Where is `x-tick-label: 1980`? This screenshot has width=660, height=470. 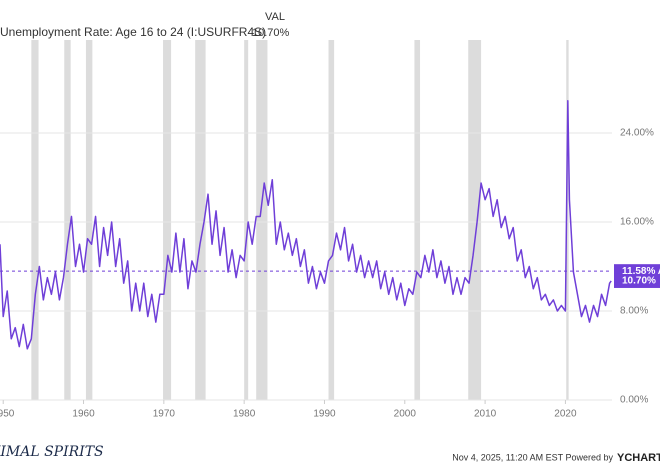 x-tick-label: 1980 is located at coordinates (244, 414).